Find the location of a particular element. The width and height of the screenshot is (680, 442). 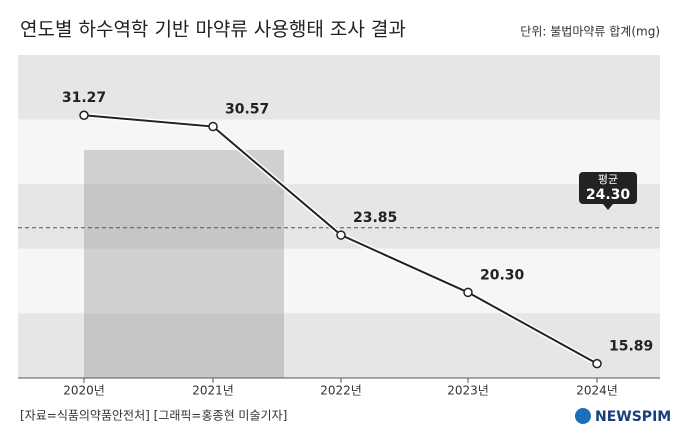

average-value: 24.30 is located at coordinates (608, 195).